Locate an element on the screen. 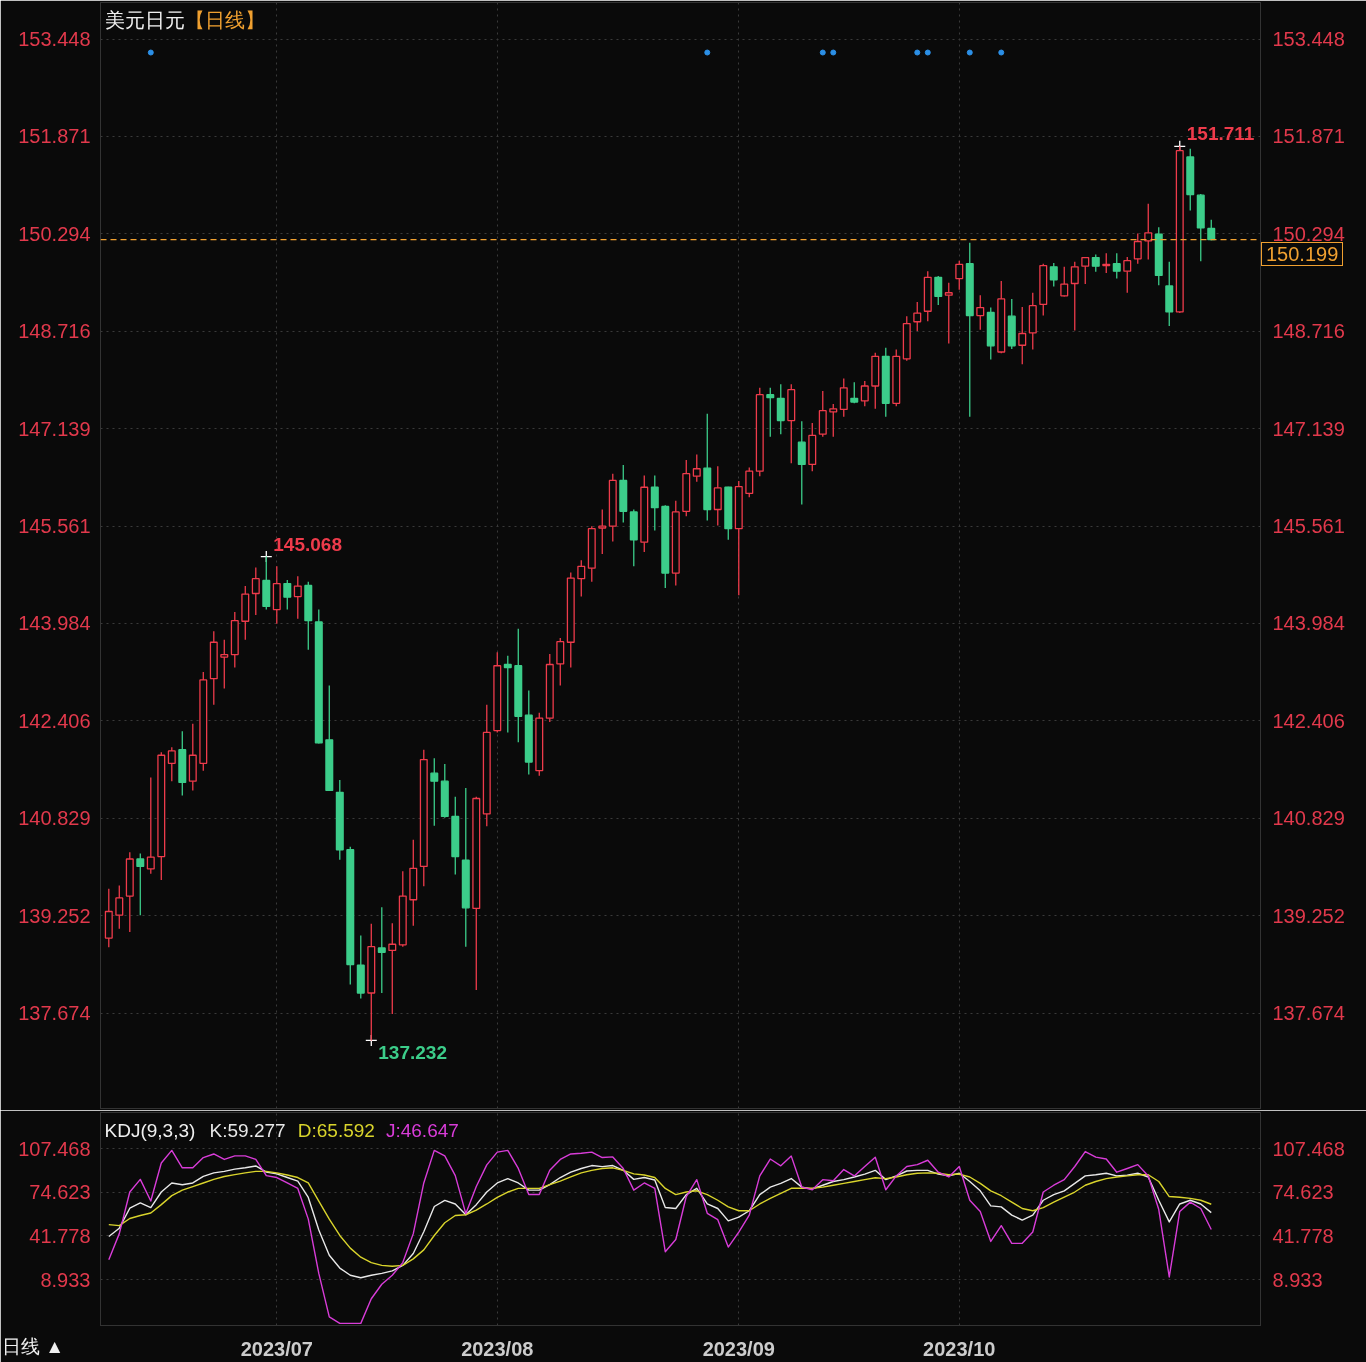 The width and height of the screenshot is (1366, 1362). y-tick-label: 151.871 is located at coordinates (54, 136).